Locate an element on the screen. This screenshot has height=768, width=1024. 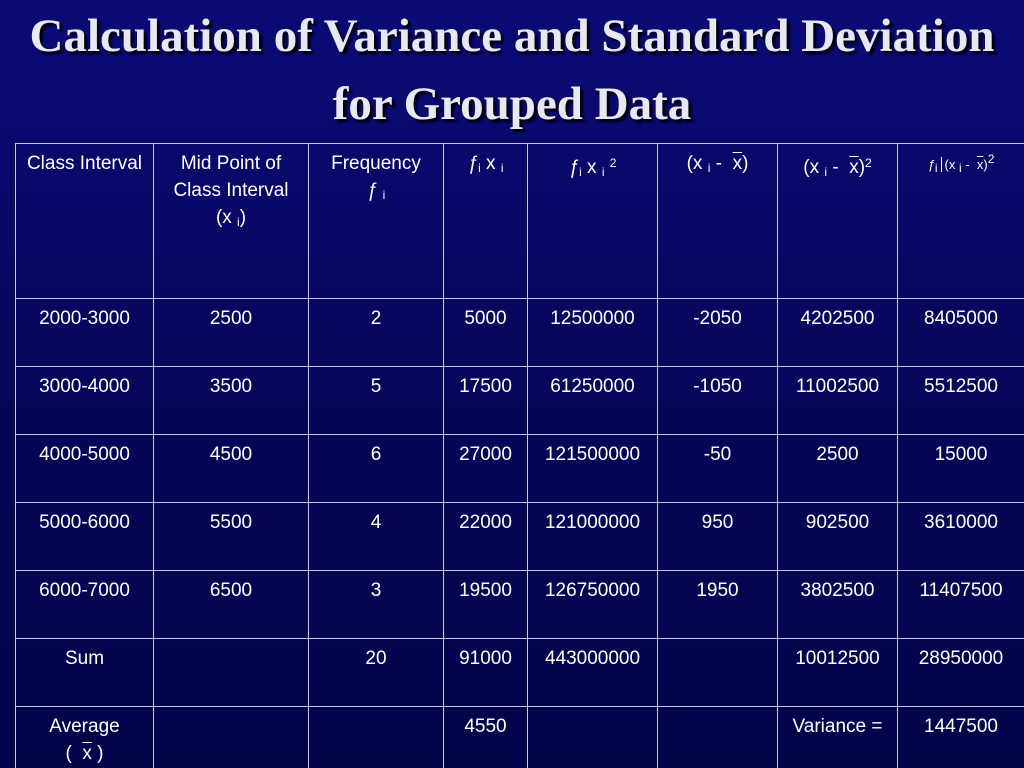
cell: 20 is located at coordinates (376, 672).